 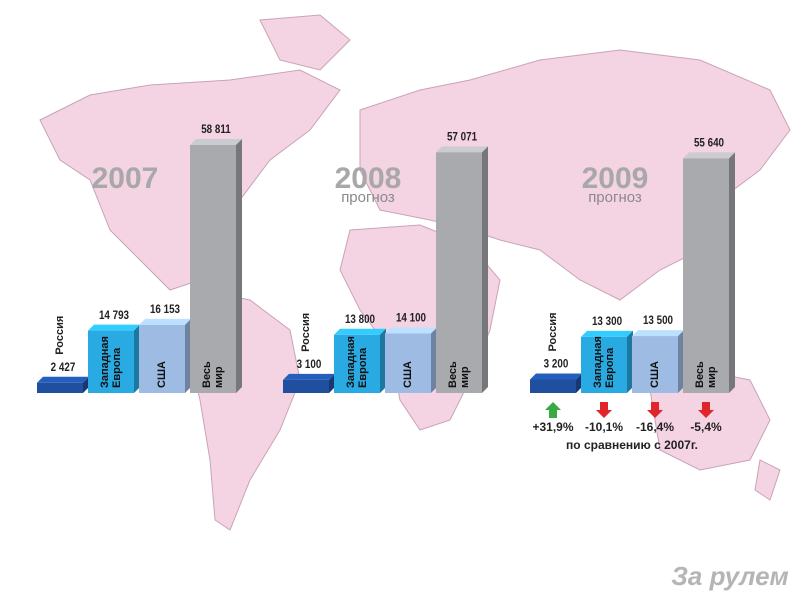 I want to click on change-label: +31,9%, so click(x=552, y=427).